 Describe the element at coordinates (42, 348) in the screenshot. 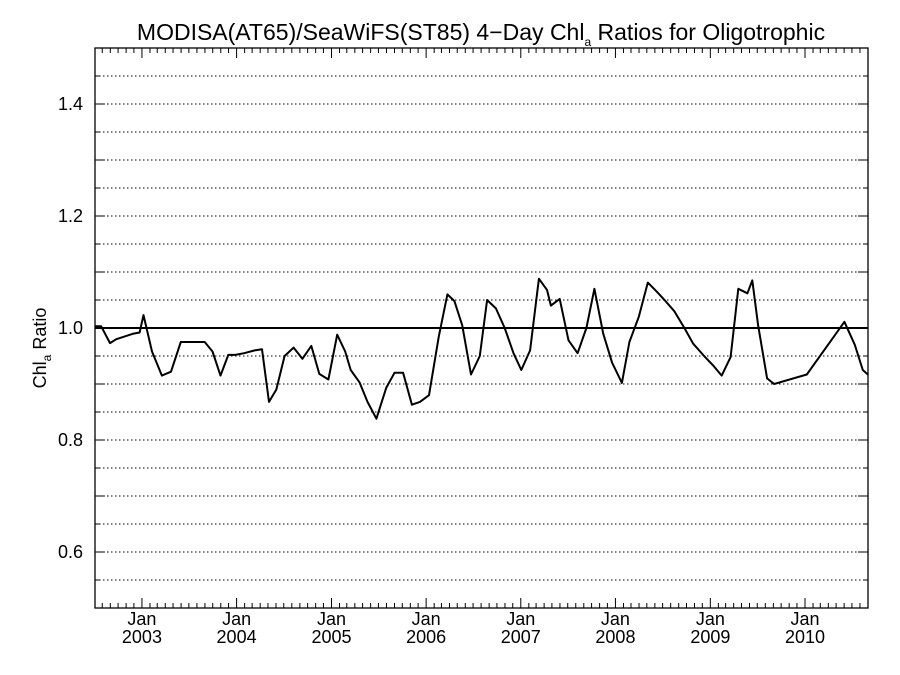

I see `y-axis-label: Chla Ratio` at that location.